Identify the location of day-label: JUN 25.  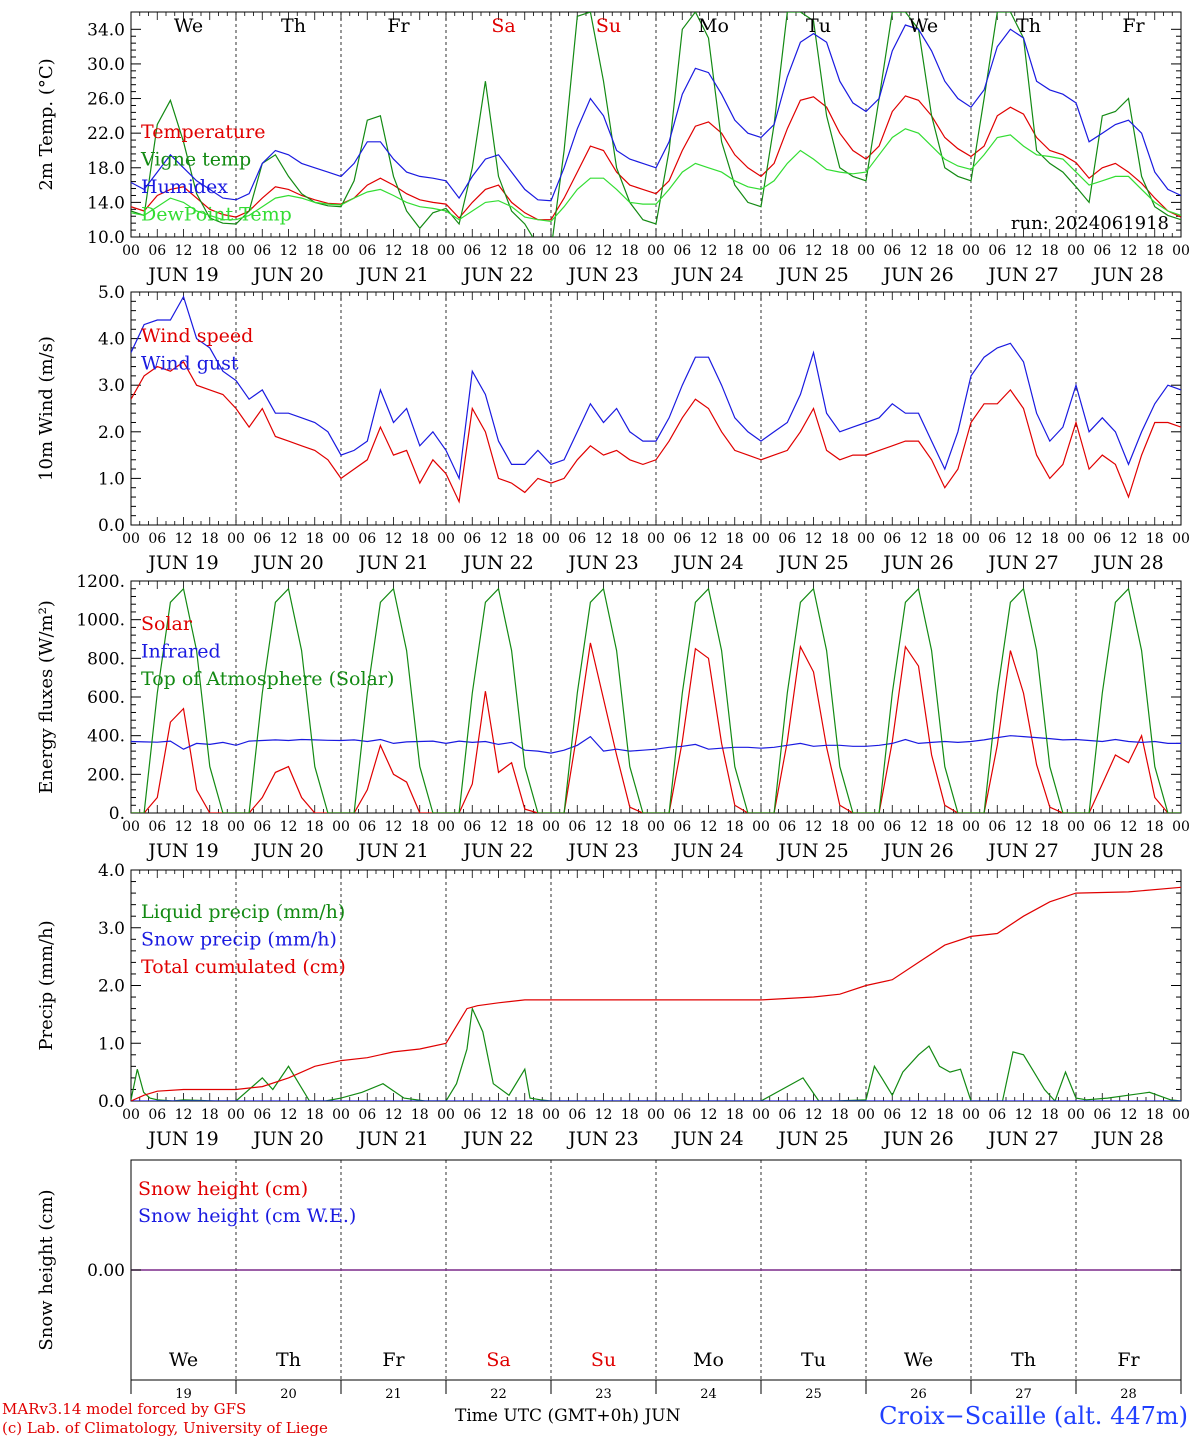
(812, 1139).